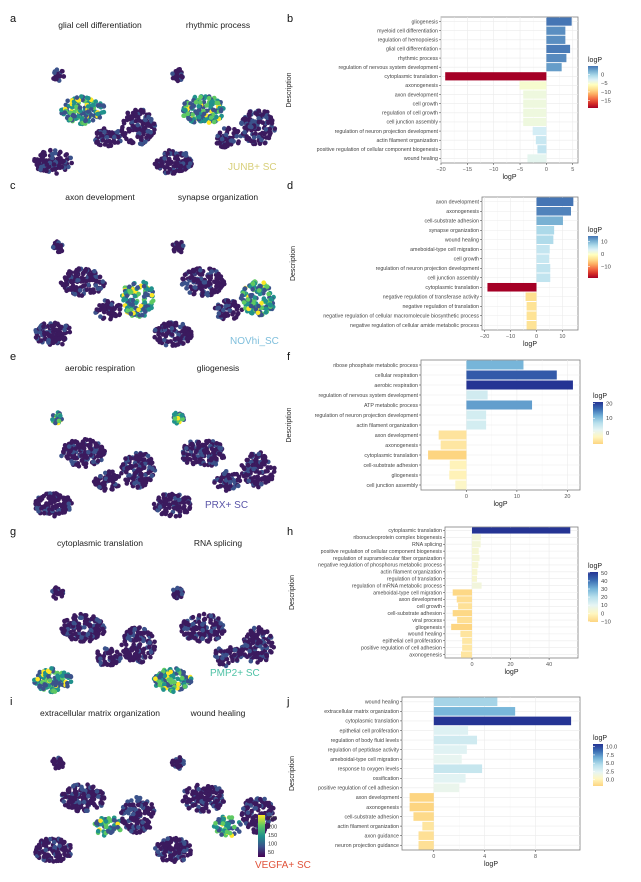 This screenshot has height=882, width=641. Describe the element at coordinates (593, 257) in the screenshot. I see `legend-colorbar` at that location.